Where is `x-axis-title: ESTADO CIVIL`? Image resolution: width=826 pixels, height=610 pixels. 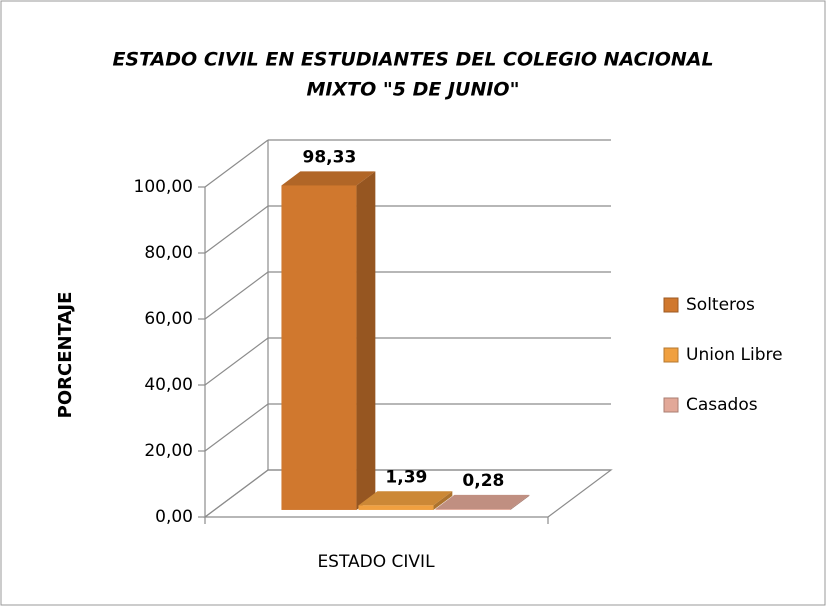 x-axis-title: ESTADO CIVIL is located at coordinates (376, 562).